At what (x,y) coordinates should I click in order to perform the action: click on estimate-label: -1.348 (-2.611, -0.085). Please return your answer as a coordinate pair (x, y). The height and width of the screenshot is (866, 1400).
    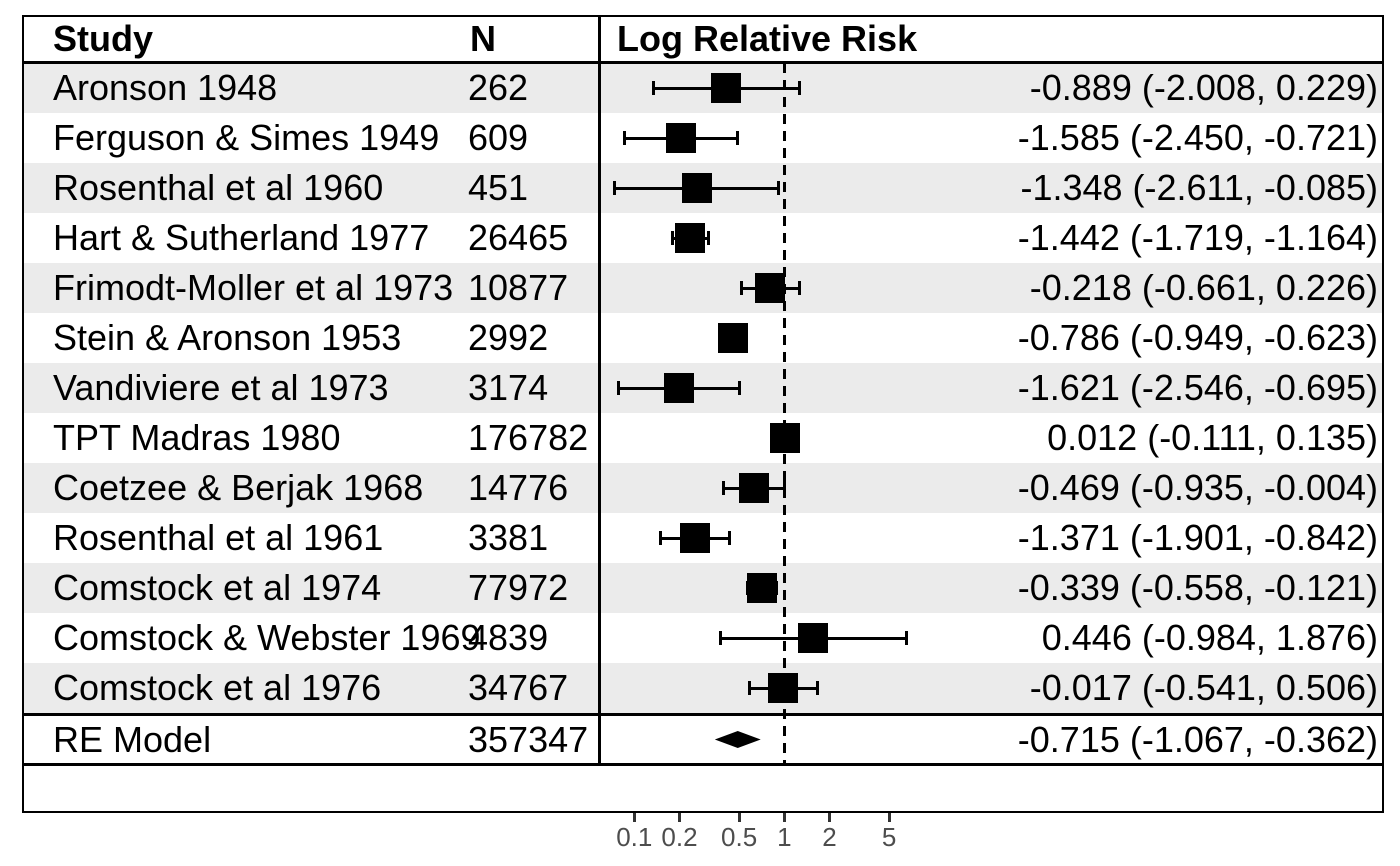
    Looking at the image, I should click on (1199, 187).